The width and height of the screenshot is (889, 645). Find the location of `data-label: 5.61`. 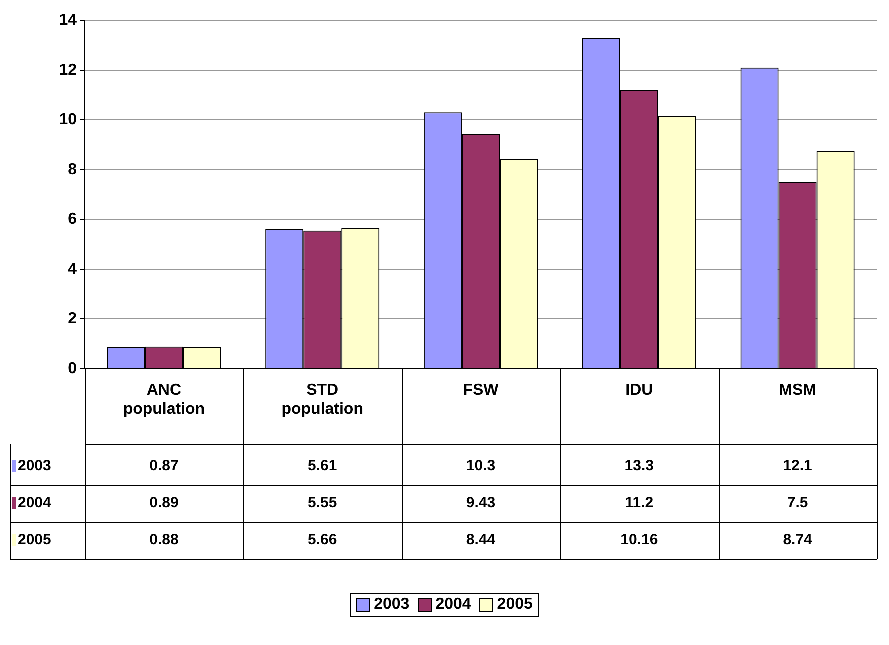

data-label: 5.61 is located at coordinates (323, 466).